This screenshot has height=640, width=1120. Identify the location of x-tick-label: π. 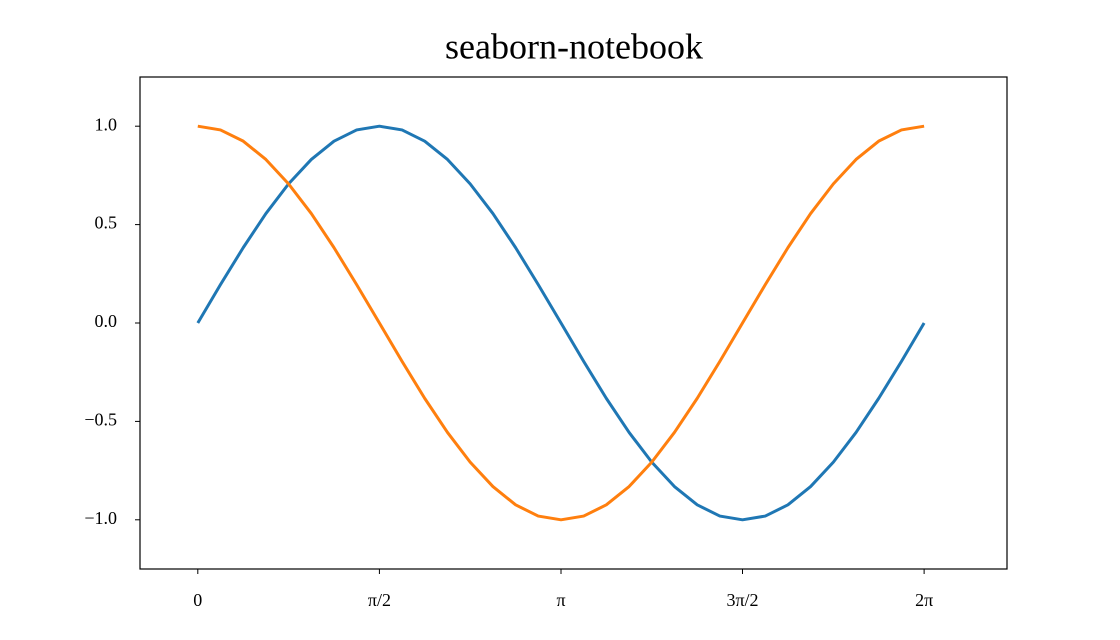
(560, 600).